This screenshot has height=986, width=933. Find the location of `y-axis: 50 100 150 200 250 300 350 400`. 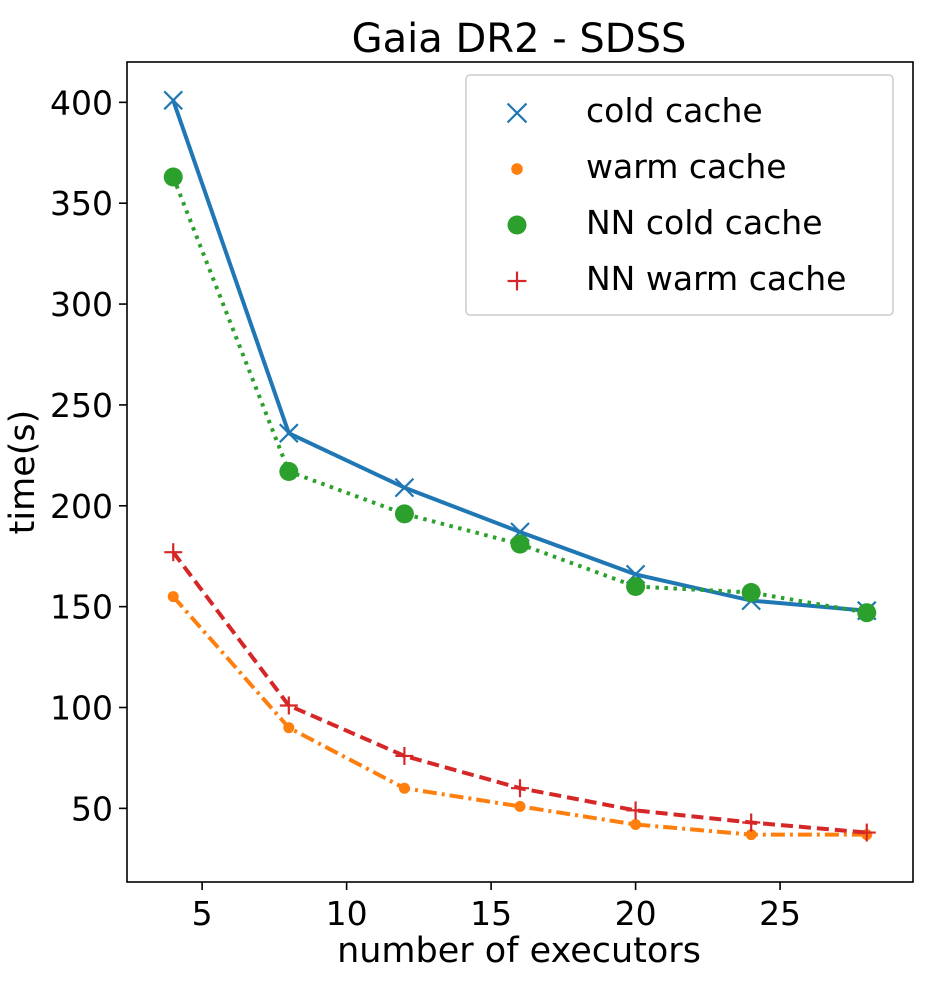

y-axis: 50 100 150 200 250 300 350 400 is located at coordinates (88, 455).